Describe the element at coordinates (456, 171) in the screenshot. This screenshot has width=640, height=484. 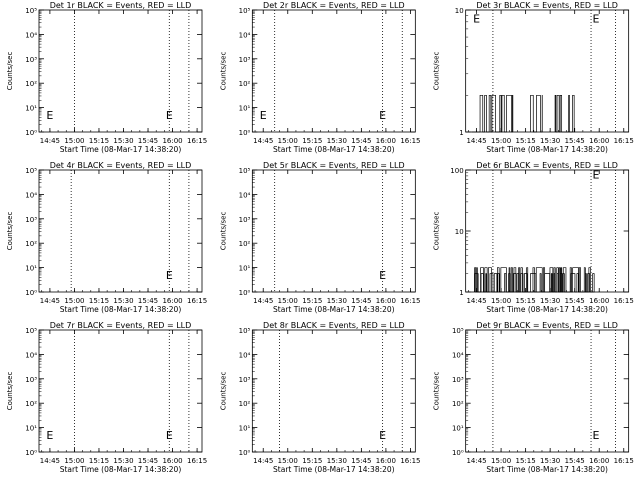
I see `y-tick-label: 100` at that location.